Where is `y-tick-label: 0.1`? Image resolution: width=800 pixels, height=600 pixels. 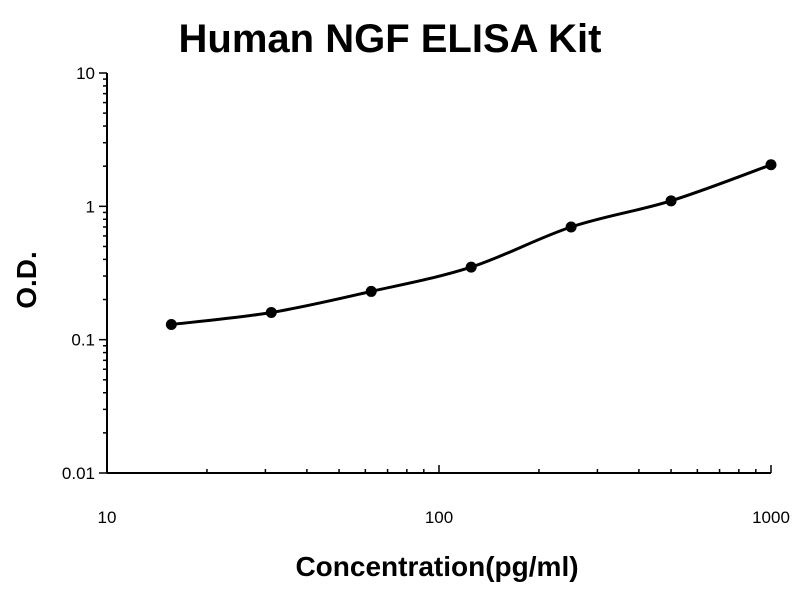 y-tick-label: 0.1 is located at coordinates (83, 340).